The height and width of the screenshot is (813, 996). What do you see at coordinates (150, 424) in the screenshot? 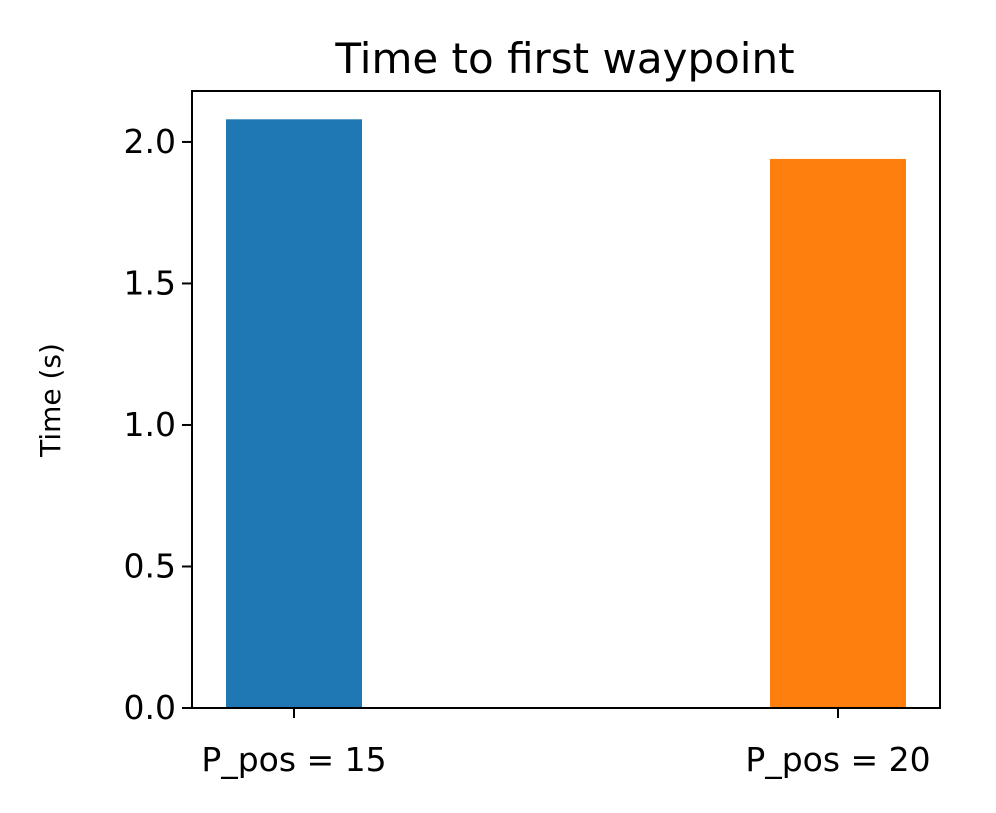
I see `y-tick-label: 1.0` at bounding box center [150, 424].